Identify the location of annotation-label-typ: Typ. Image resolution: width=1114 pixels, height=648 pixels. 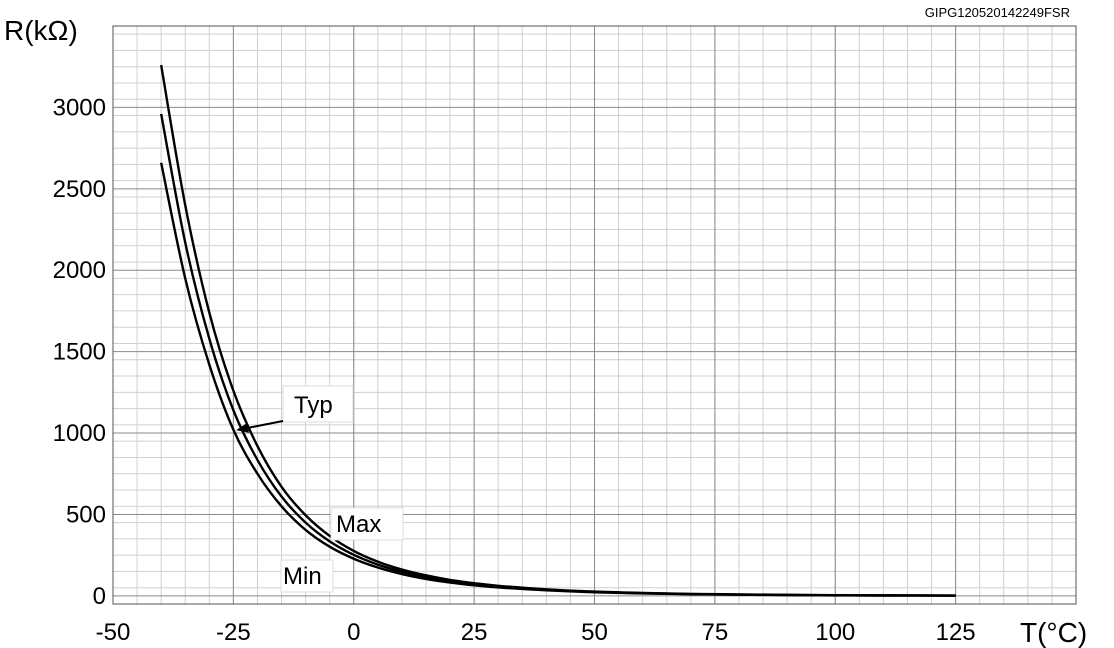
(313, 405).